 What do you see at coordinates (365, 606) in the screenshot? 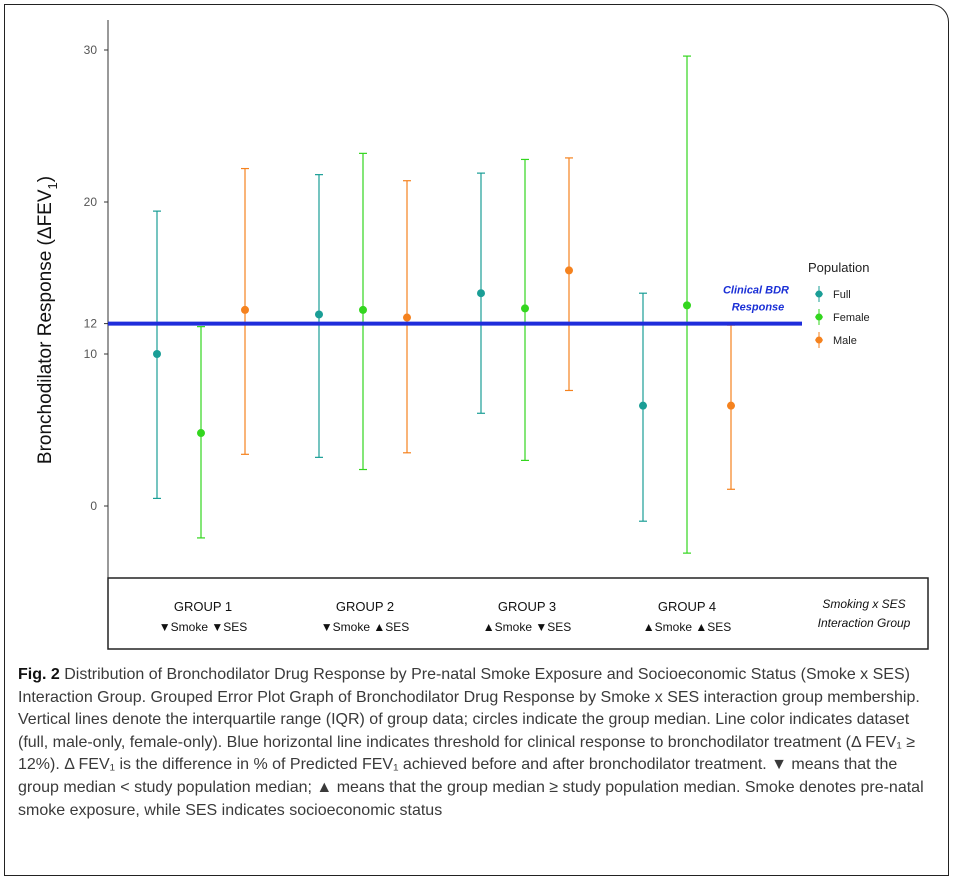
I see `group-2-title: GROUP 2` at bounding box center [365, 606].